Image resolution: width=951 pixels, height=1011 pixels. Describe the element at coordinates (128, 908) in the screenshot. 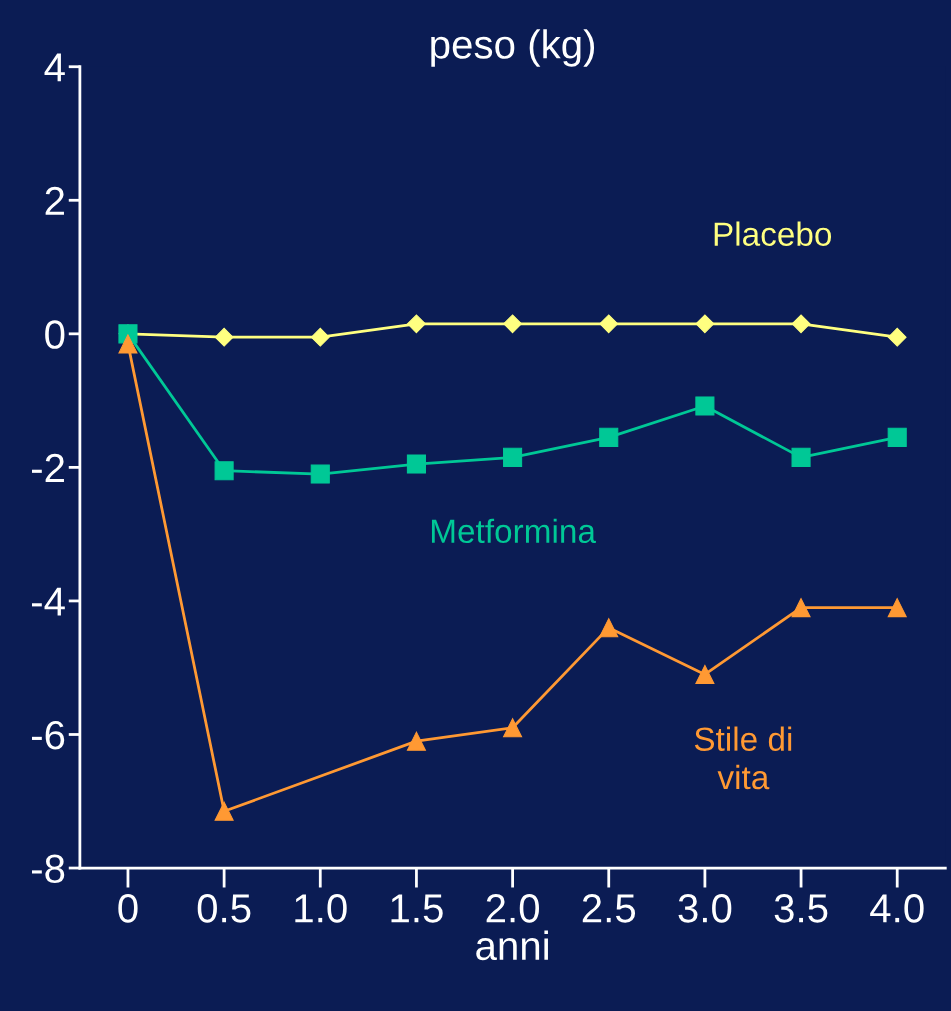

I see `x-tick-label: 0` at that location.